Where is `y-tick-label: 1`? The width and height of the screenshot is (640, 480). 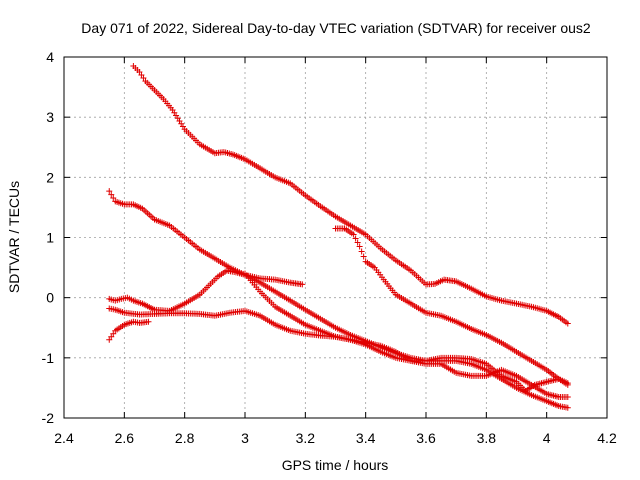 y-tick-label: 1 is located at coordinates (50, 238).